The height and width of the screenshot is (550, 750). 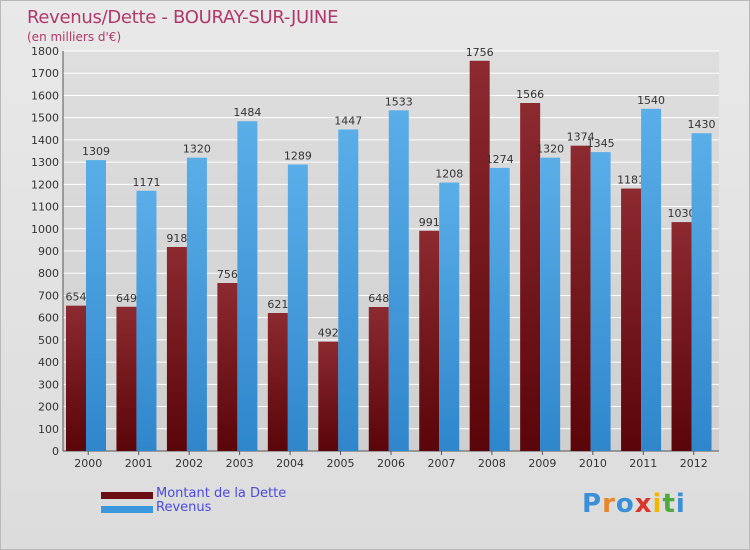 What do you see at coordinates (240, 463) in the screenshot?
I see `x-tick-label: 2003` at bounding box center [240, 463].